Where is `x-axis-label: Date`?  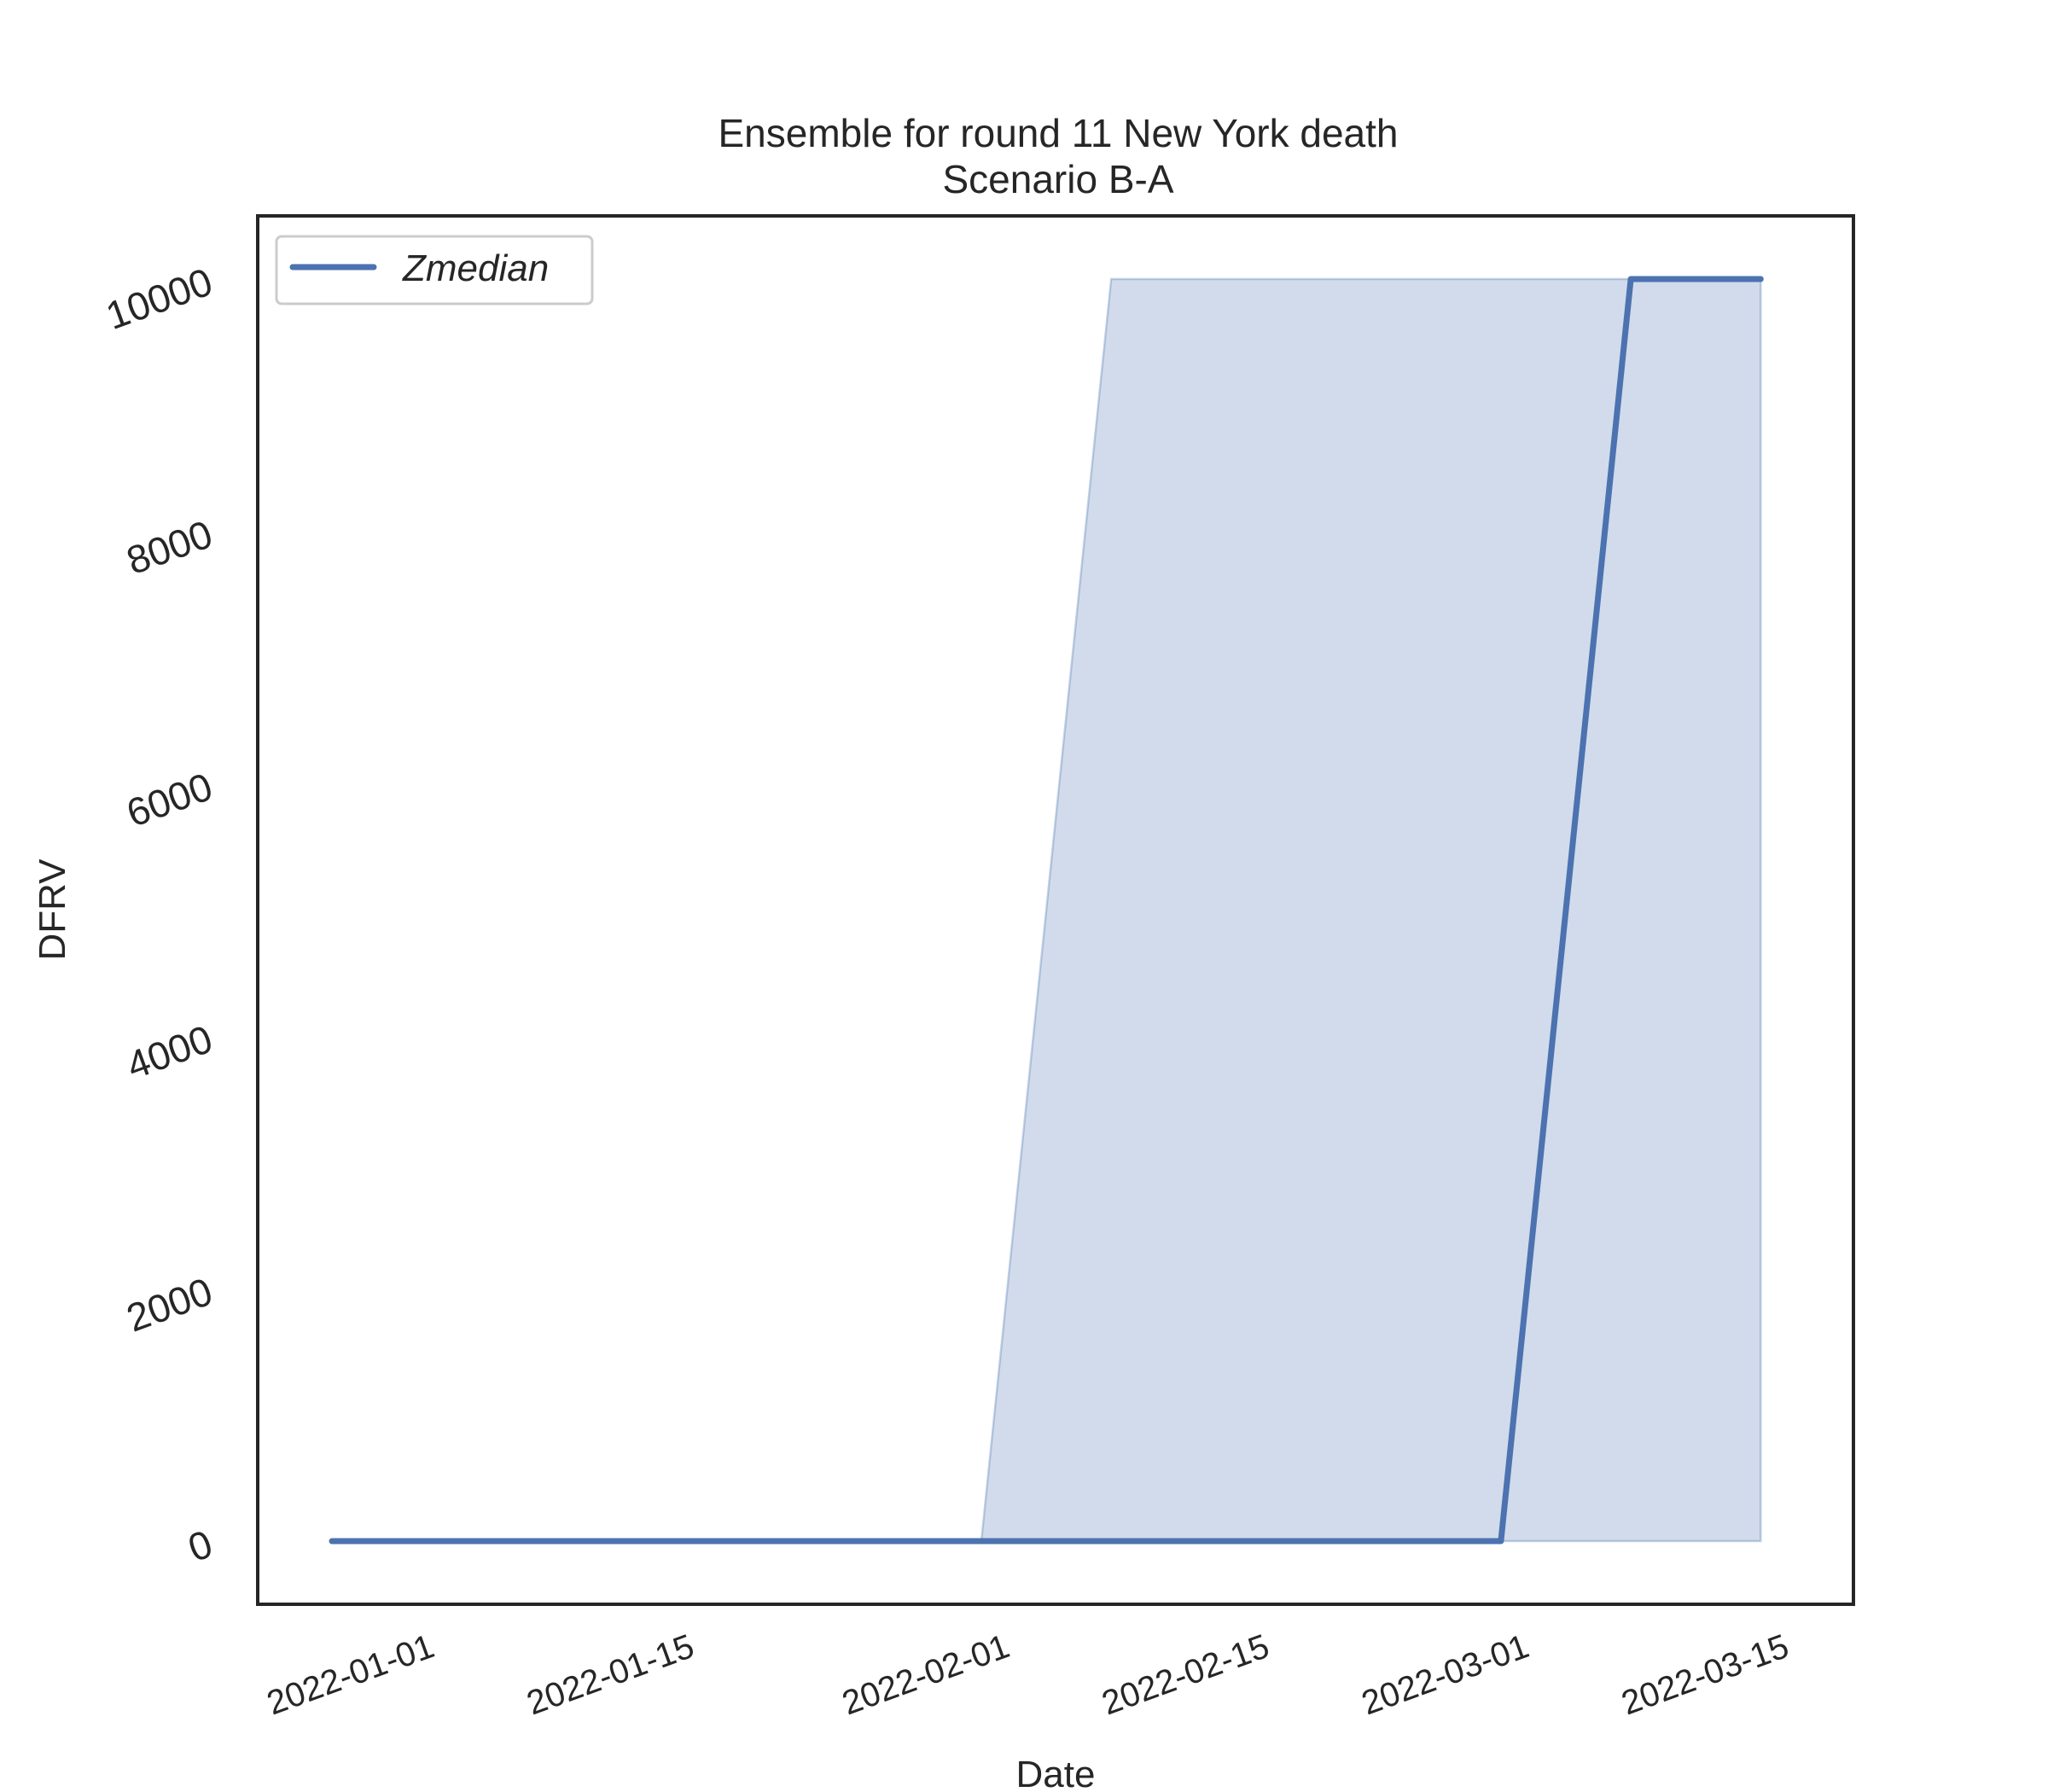
x-axis-label: Date is located at coordinates (1056, 1773).